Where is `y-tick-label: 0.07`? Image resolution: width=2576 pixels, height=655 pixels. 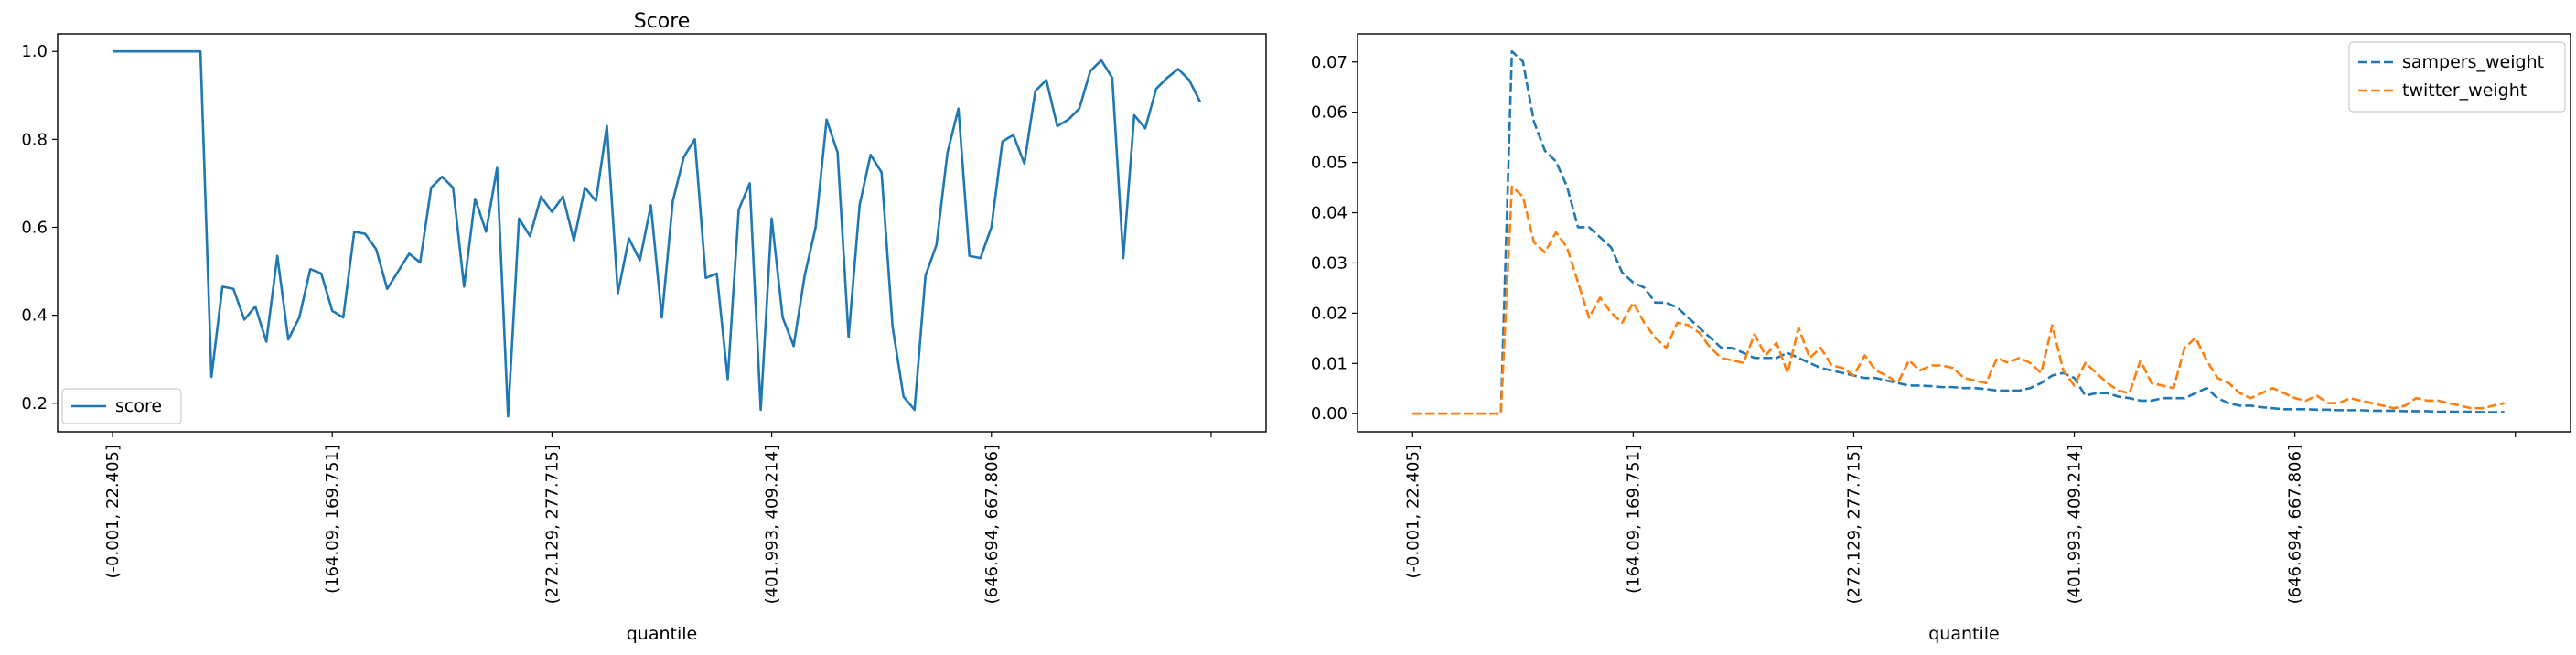 y-tick-label: 0.07 is located at coordinates (1329, 63).